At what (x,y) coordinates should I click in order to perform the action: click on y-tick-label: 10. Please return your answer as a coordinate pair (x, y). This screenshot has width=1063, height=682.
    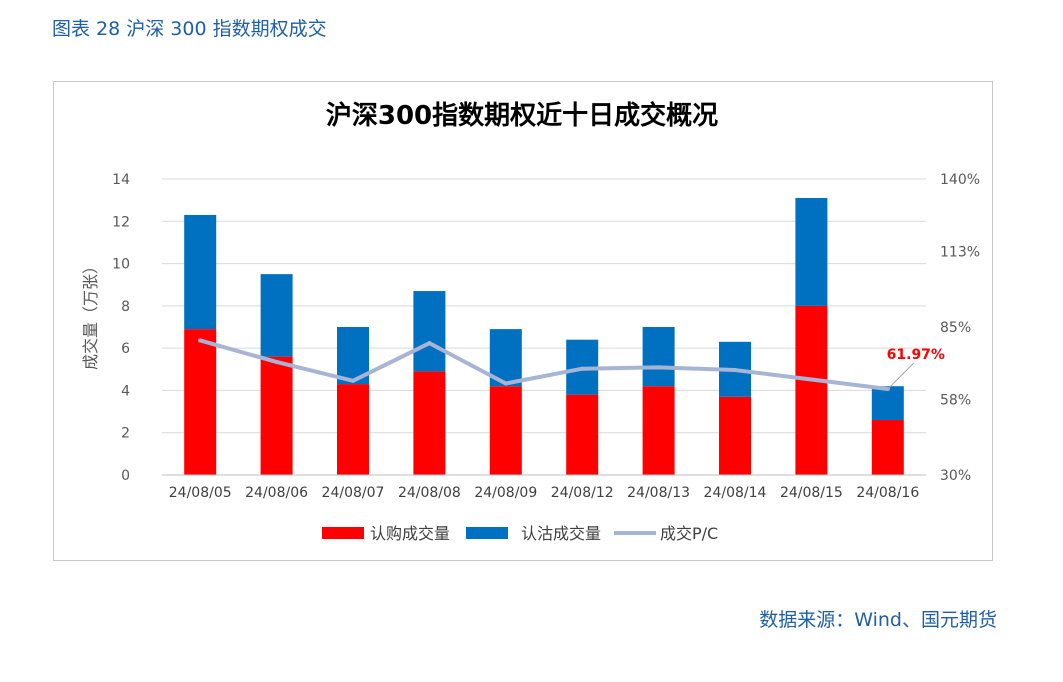
    Looking at the image, I should click on (121, 265).